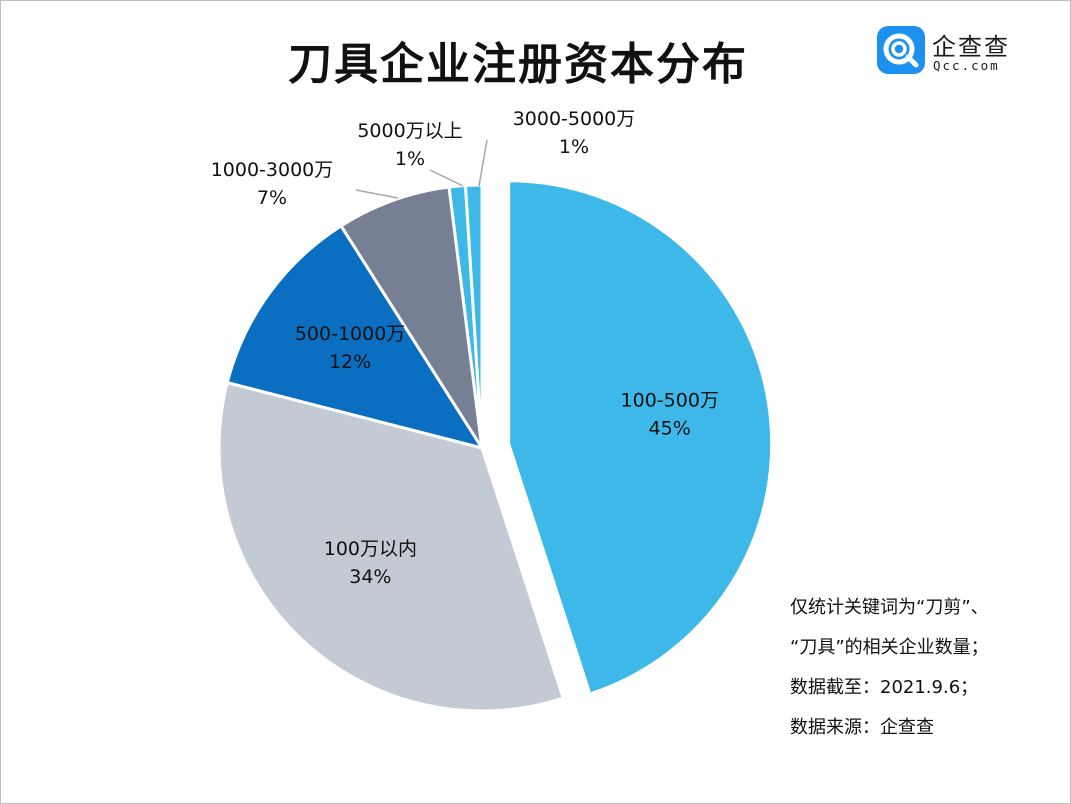 The height and width of the screenshot is (804, 1071). I want to click on note-line: 数据截至：2021.9.6；, so click(884, 687).